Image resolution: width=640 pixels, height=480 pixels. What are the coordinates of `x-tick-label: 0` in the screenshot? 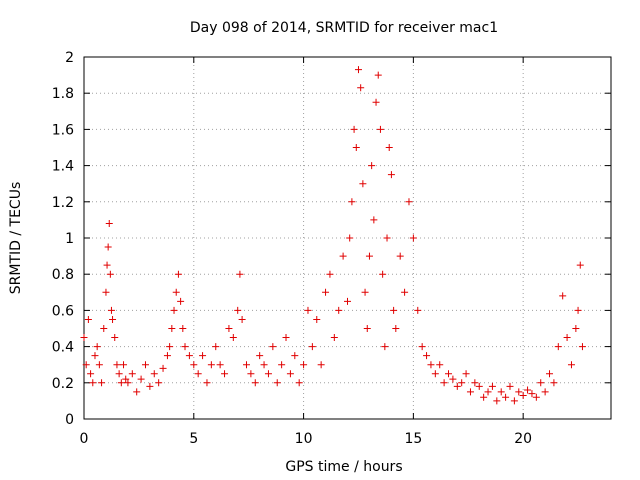 It's located at (84, 439).